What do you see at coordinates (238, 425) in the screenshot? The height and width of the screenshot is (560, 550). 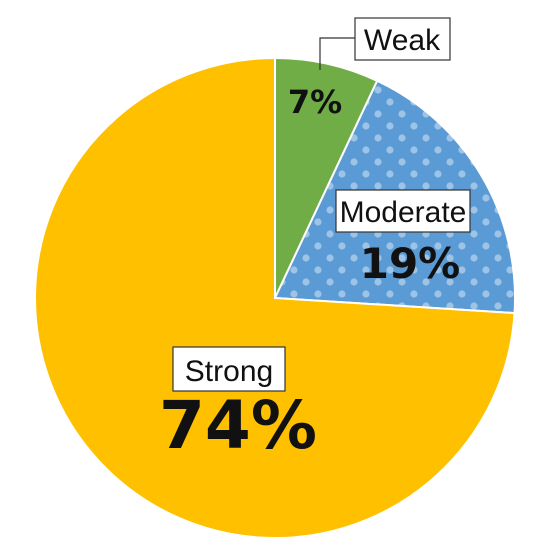 I see `percent-label-strong: 74%` at bounding box center [238, 425].